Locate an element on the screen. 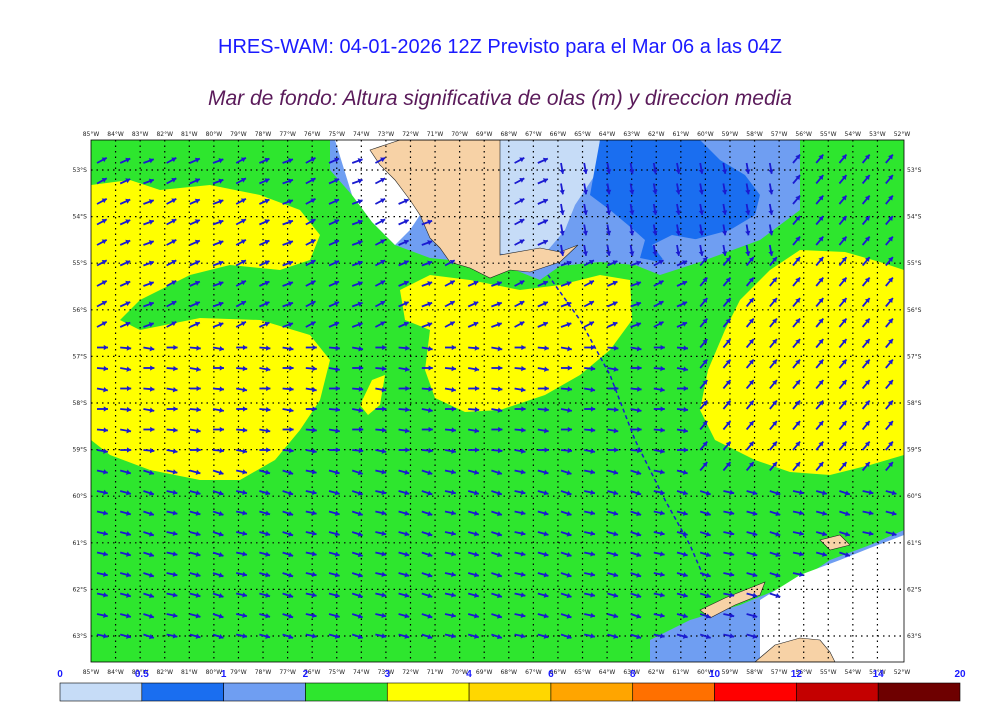 The width and height of the screenshot is (1000, 707). swell-0-0.5m-region is located at coordinates (535, 197).